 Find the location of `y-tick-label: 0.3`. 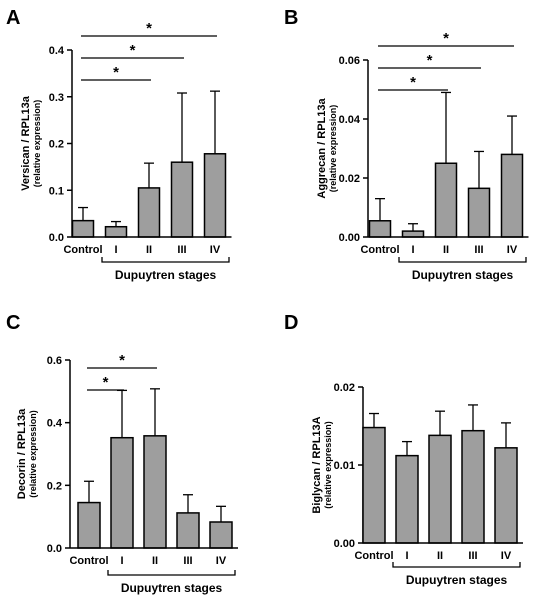

y-tick-label: 0.3 is located at coordinates (56, 98).